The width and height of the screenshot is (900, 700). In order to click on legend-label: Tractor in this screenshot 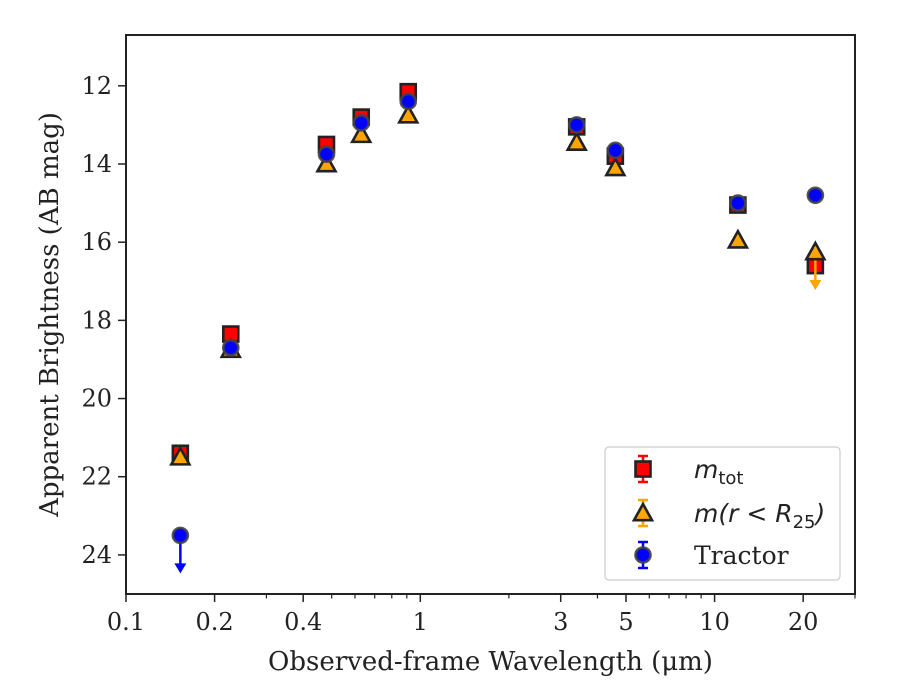, I will do `click(741, 555)`.